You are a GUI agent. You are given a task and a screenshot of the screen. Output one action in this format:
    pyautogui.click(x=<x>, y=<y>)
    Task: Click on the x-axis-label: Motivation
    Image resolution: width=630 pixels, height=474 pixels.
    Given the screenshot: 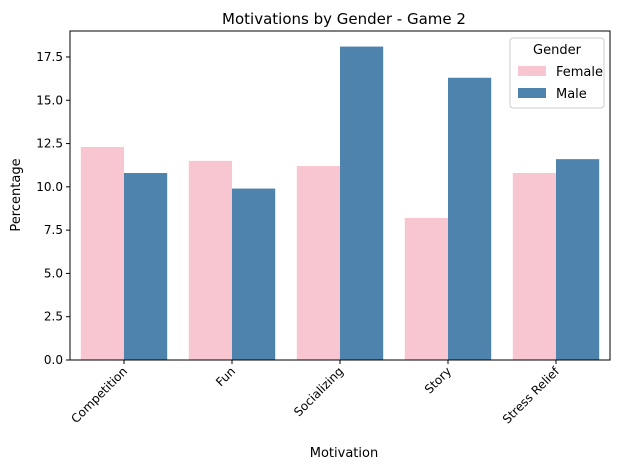 What is the action you would take?
    pyautogui.click(x=344, y=453)
    